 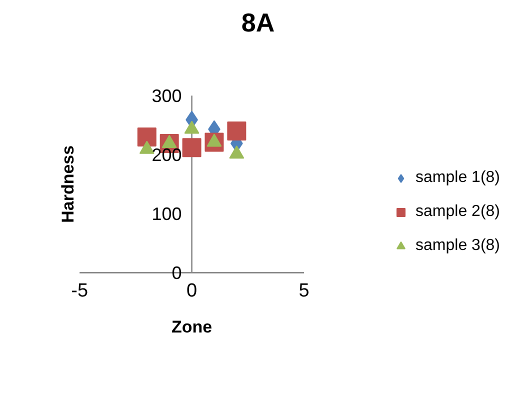 What do you see at coordinates (191, 327) in the screenshot?
I see `x-axis-title: Zone` at bounding box center [191, 327].